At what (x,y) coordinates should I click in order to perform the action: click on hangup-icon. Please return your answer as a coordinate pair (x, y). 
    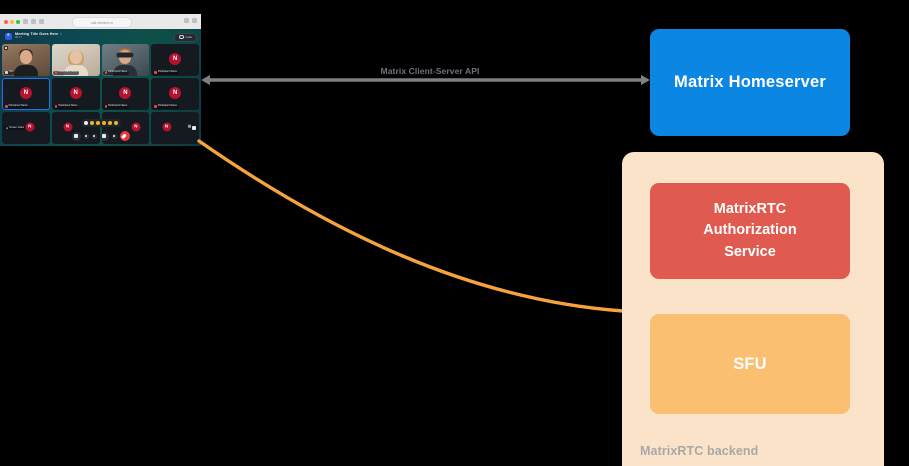
    Looking at the image, I should click on (124, 136).